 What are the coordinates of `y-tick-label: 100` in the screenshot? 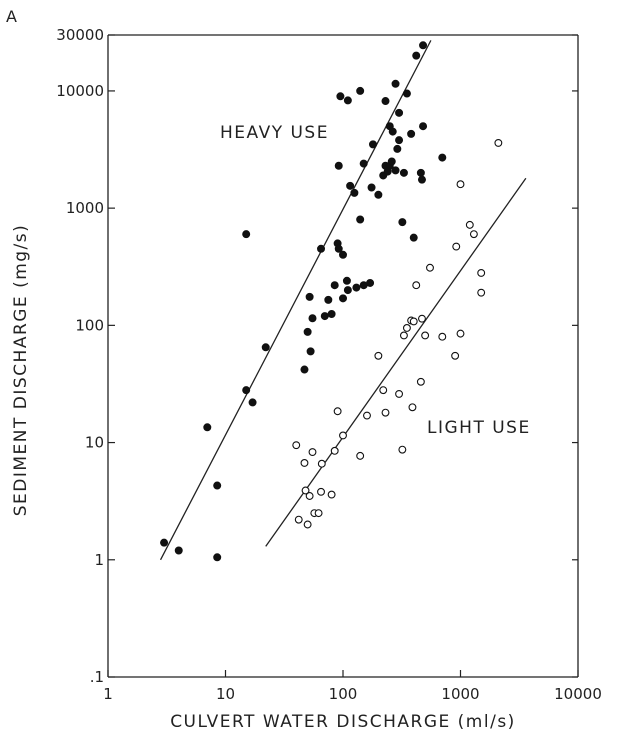 It's located at (89, 325).